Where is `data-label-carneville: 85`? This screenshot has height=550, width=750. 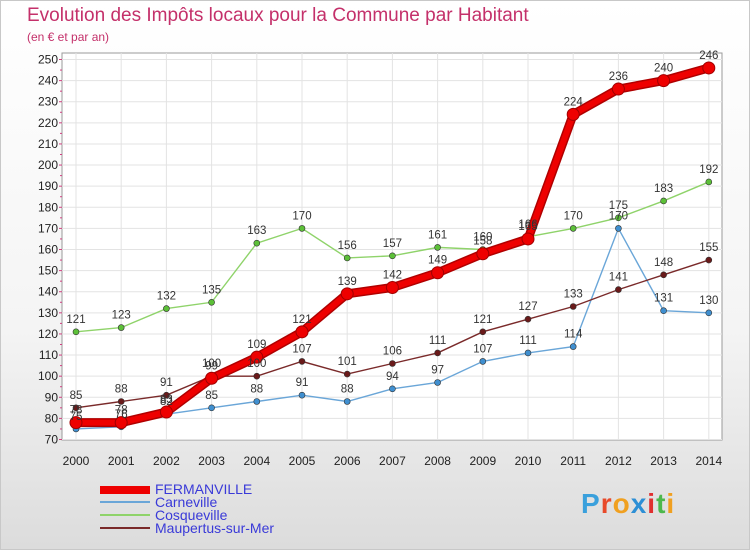 data-label-carneville: 85 is located at coordinates (211, 396).